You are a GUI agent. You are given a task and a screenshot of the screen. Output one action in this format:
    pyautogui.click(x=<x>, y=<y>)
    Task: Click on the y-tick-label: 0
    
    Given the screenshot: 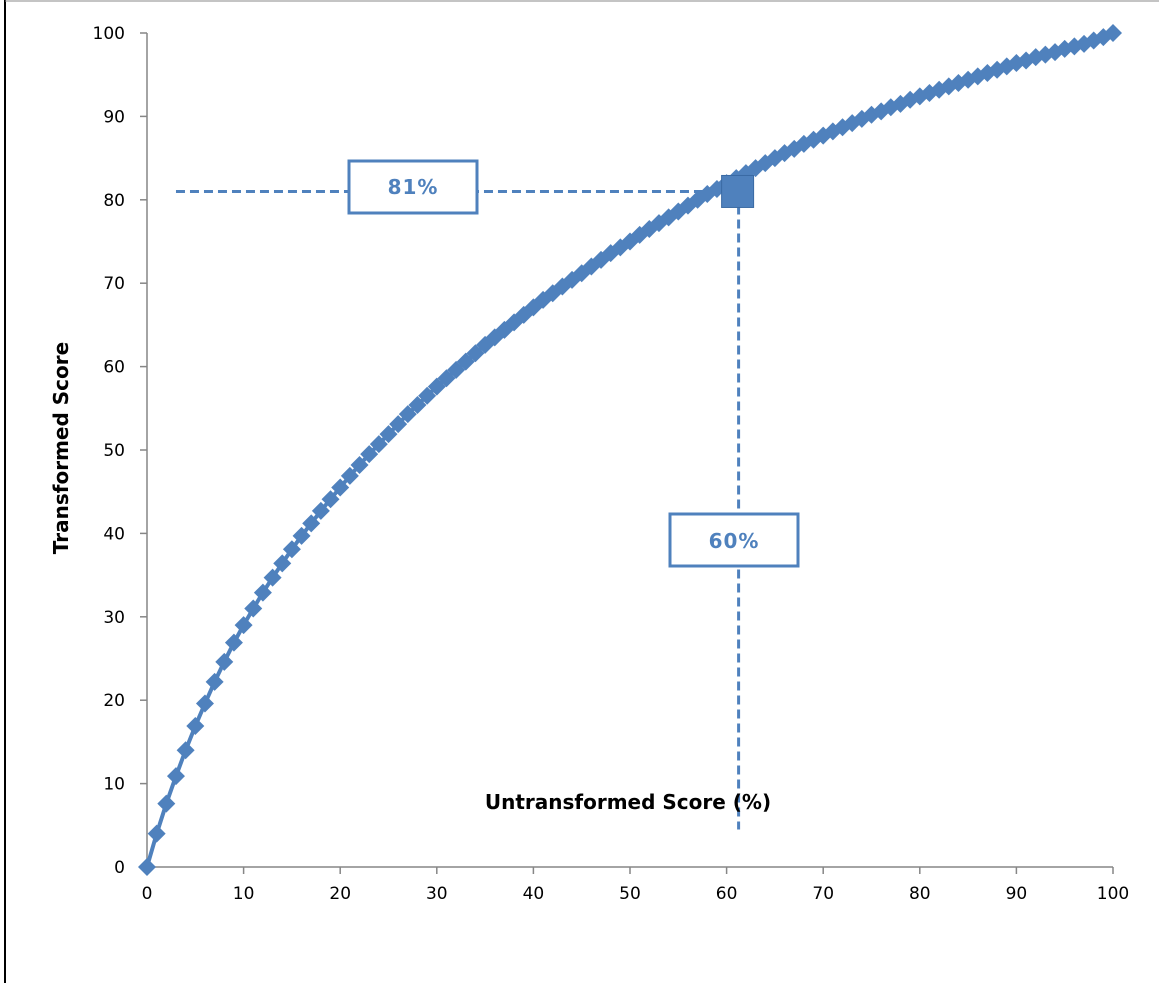 What is the action you would take?
    pyautogui.click(x=119, y=868)
    